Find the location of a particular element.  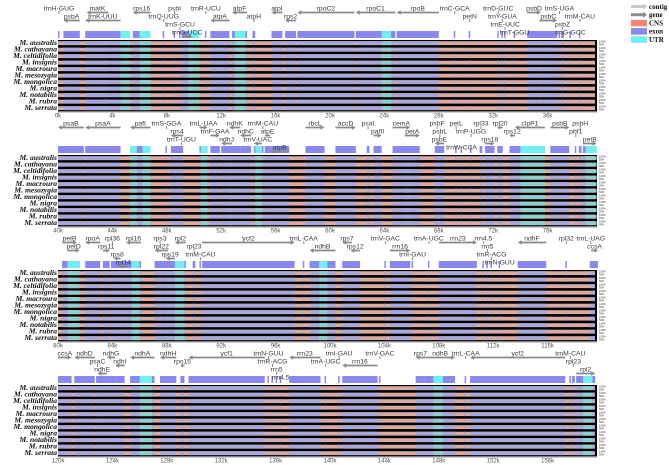

gene-label: trnT-UGU is located at coordinates (181, 140).